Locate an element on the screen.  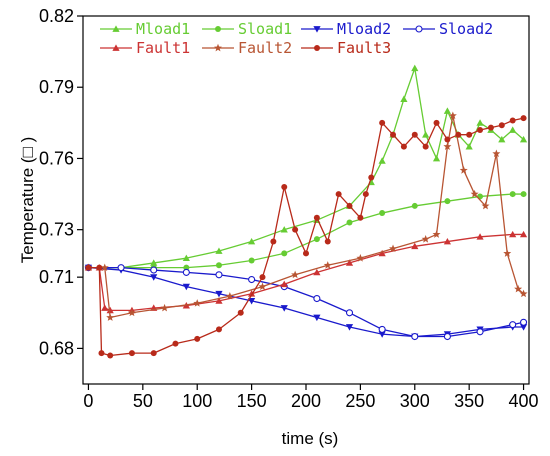
legend-item-sload2: Sload2 is located at coordinates (448, 29).